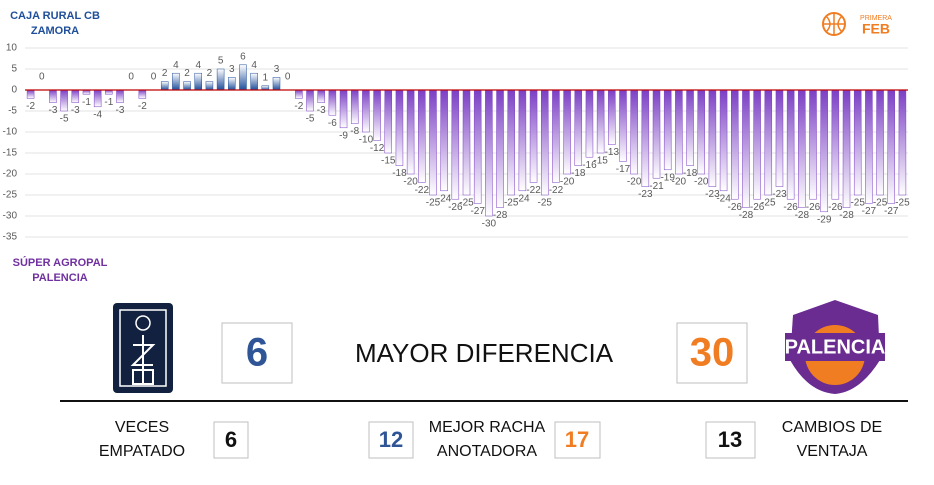  I want to click on value-label: -30, so click(489, 224).